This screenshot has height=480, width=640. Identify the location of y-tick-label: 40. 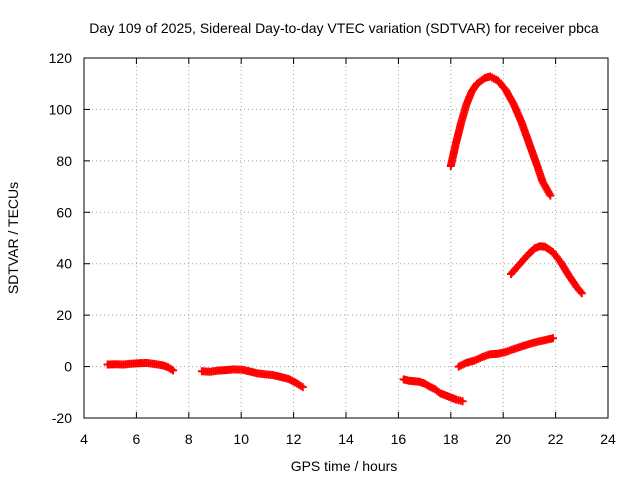
(64, 264).